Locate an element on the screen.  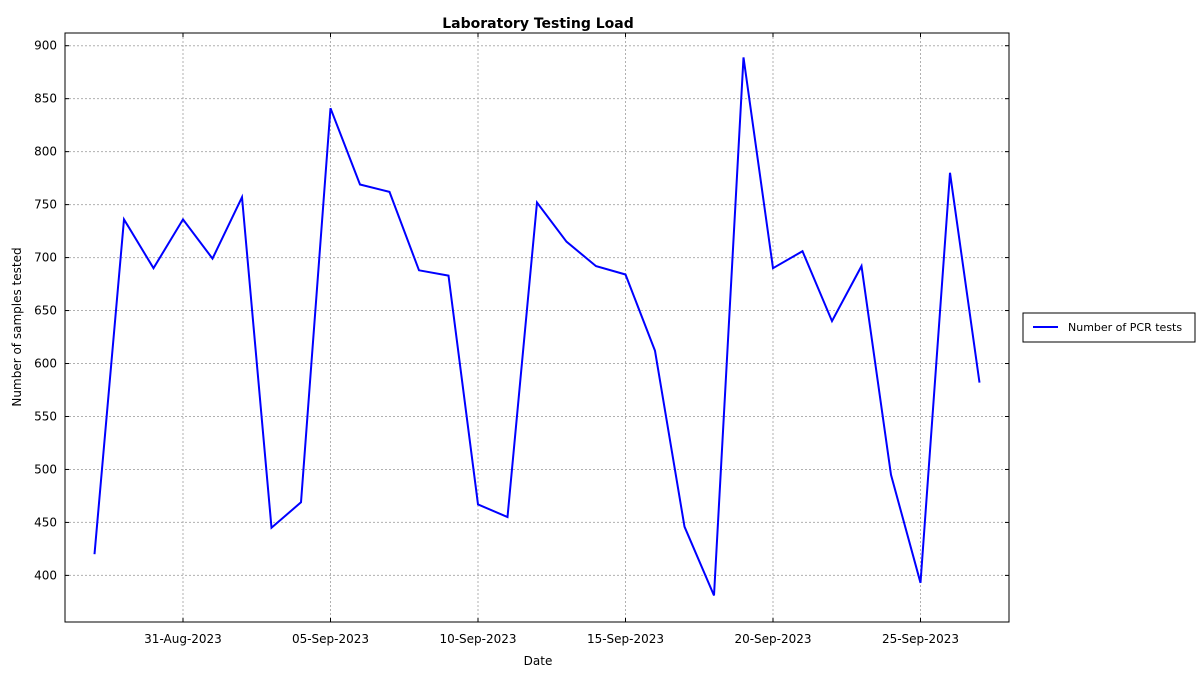
x-tick-label: 31-Aug-2023 is located at coordinates (183, 639).